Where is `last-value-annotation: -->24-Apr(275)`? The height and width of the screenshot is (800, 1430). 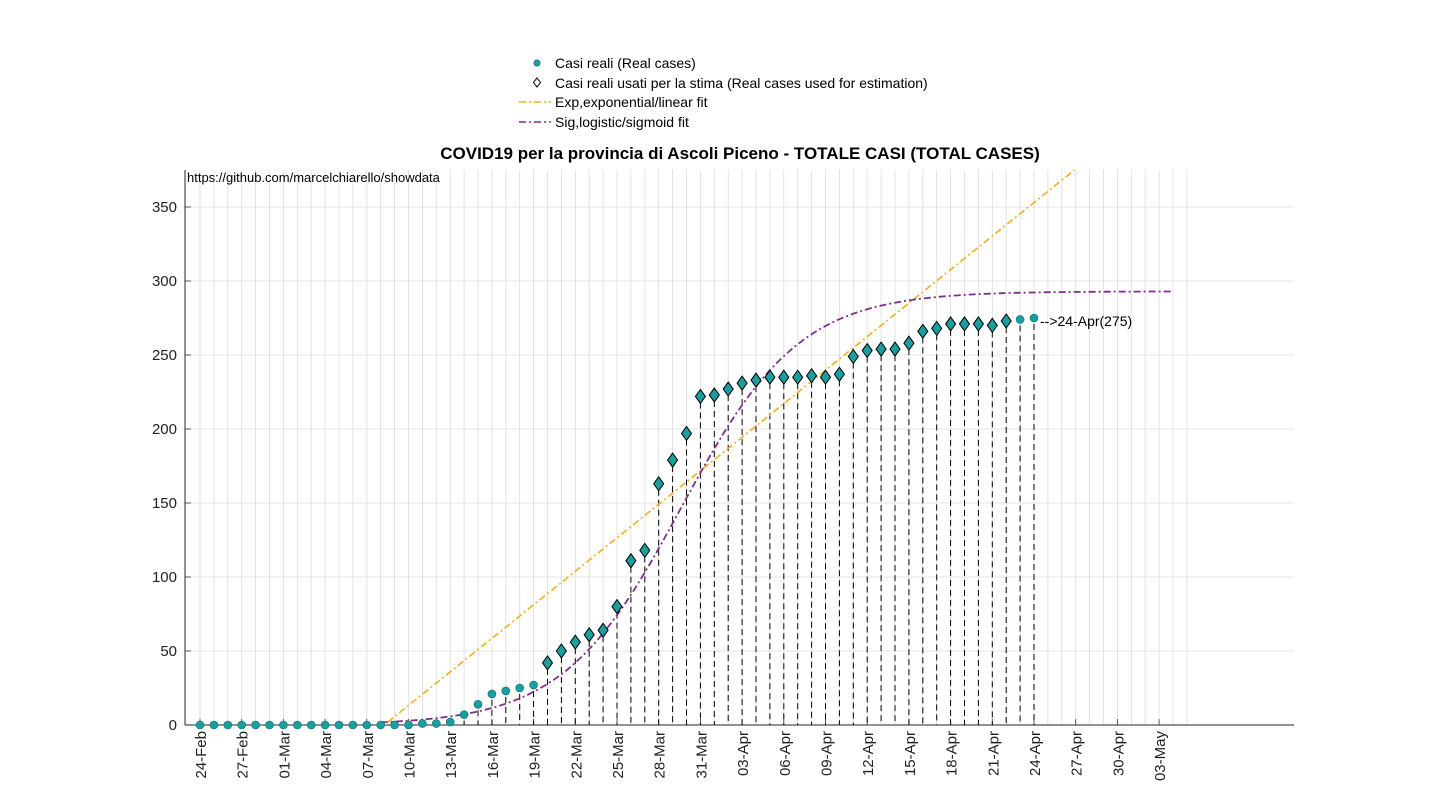
last-value-annotation: -->24-Apr(275) is located at coordinates (1086, 321).